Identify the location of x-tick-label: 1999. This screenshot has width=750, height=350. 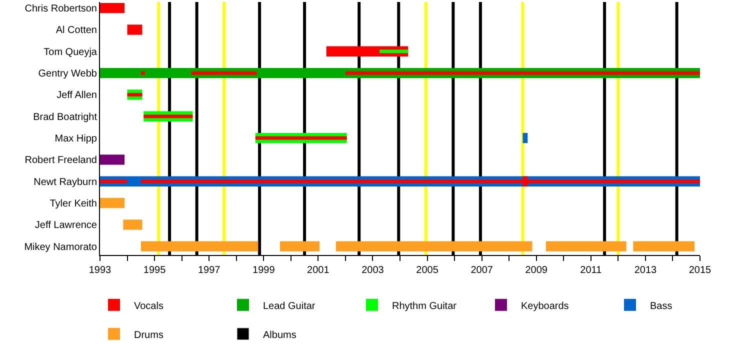
(264, 270).